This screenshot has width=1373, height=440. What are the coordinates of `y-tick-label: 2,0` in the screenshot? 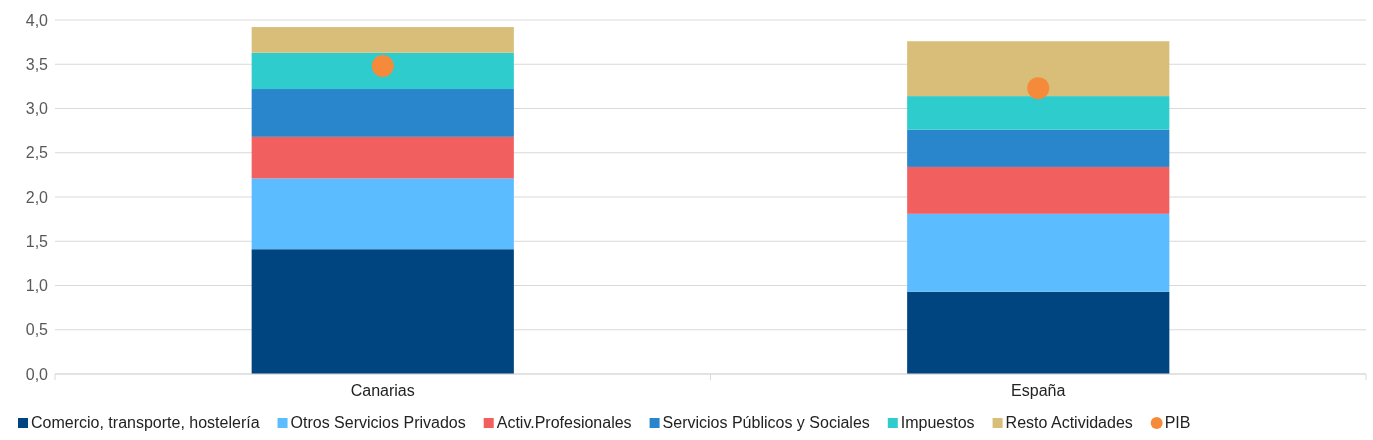 It's located at (37, 197).